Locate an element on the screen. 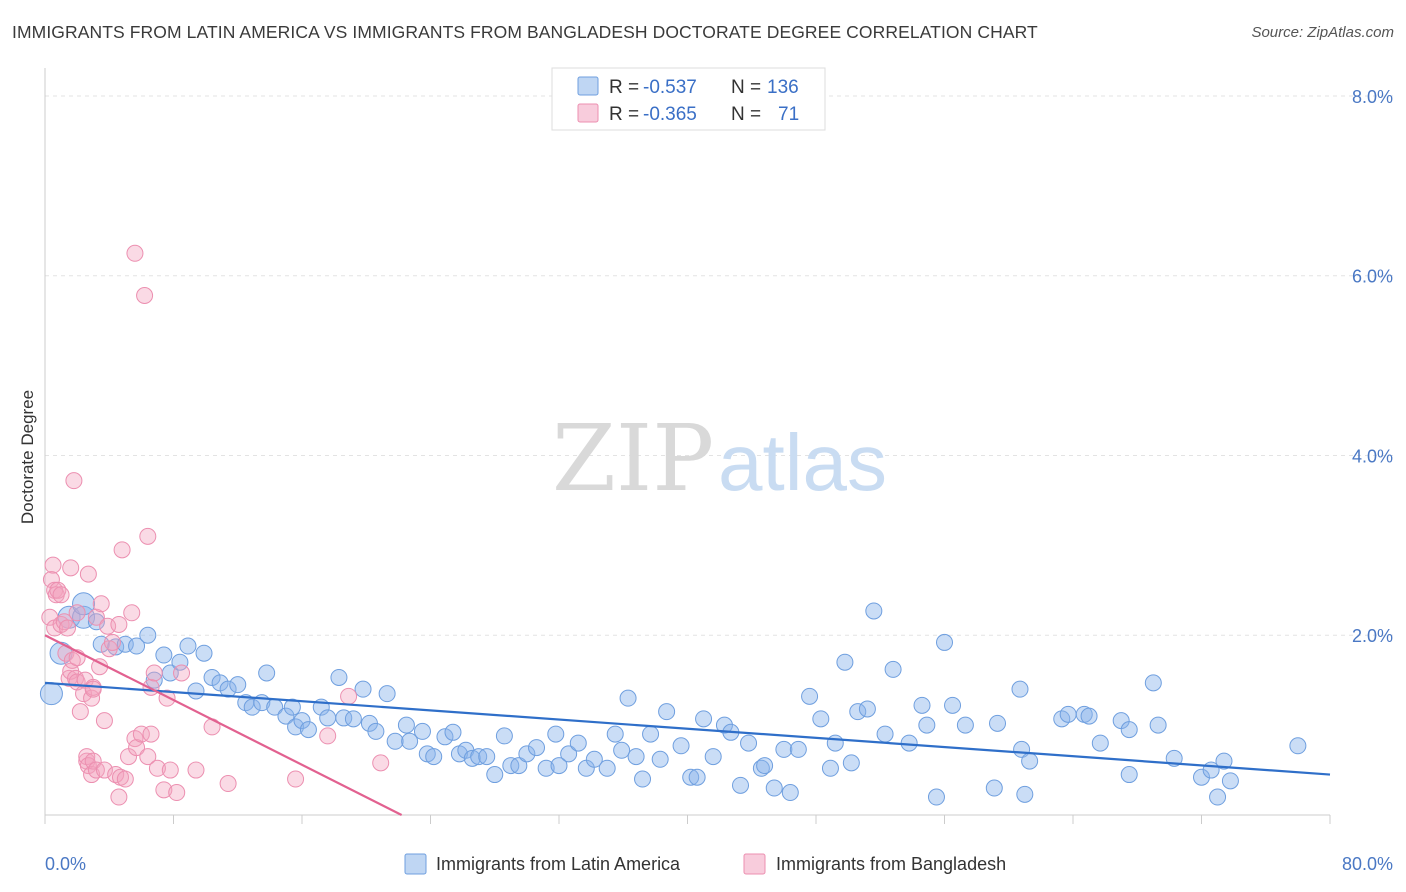 The width and height of the screenshot is (1406, 892). legend-label-latin-america: Immigrants from Latin America is located at coordinates (558, 864).